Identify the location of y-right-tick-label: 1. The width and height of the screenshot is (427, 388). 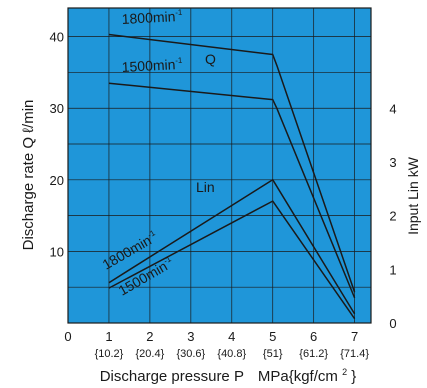
(392, 269).